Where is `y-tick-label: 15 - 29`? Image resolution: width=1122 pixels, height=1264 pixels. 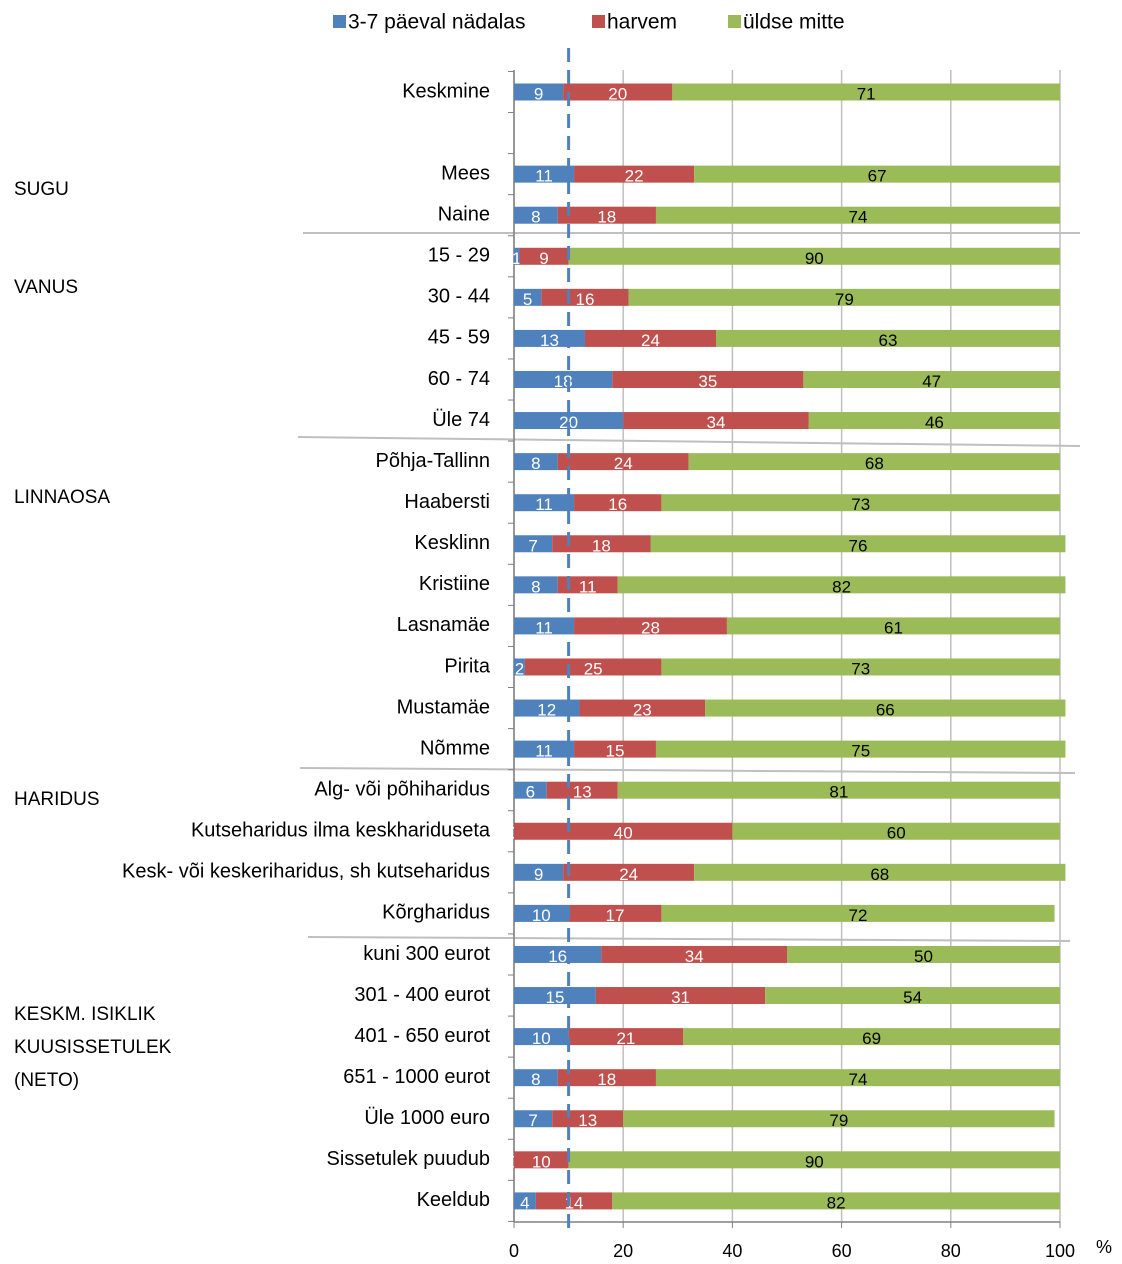 y-tick-label: 15 - 29 is located at coordinates (459, 256).